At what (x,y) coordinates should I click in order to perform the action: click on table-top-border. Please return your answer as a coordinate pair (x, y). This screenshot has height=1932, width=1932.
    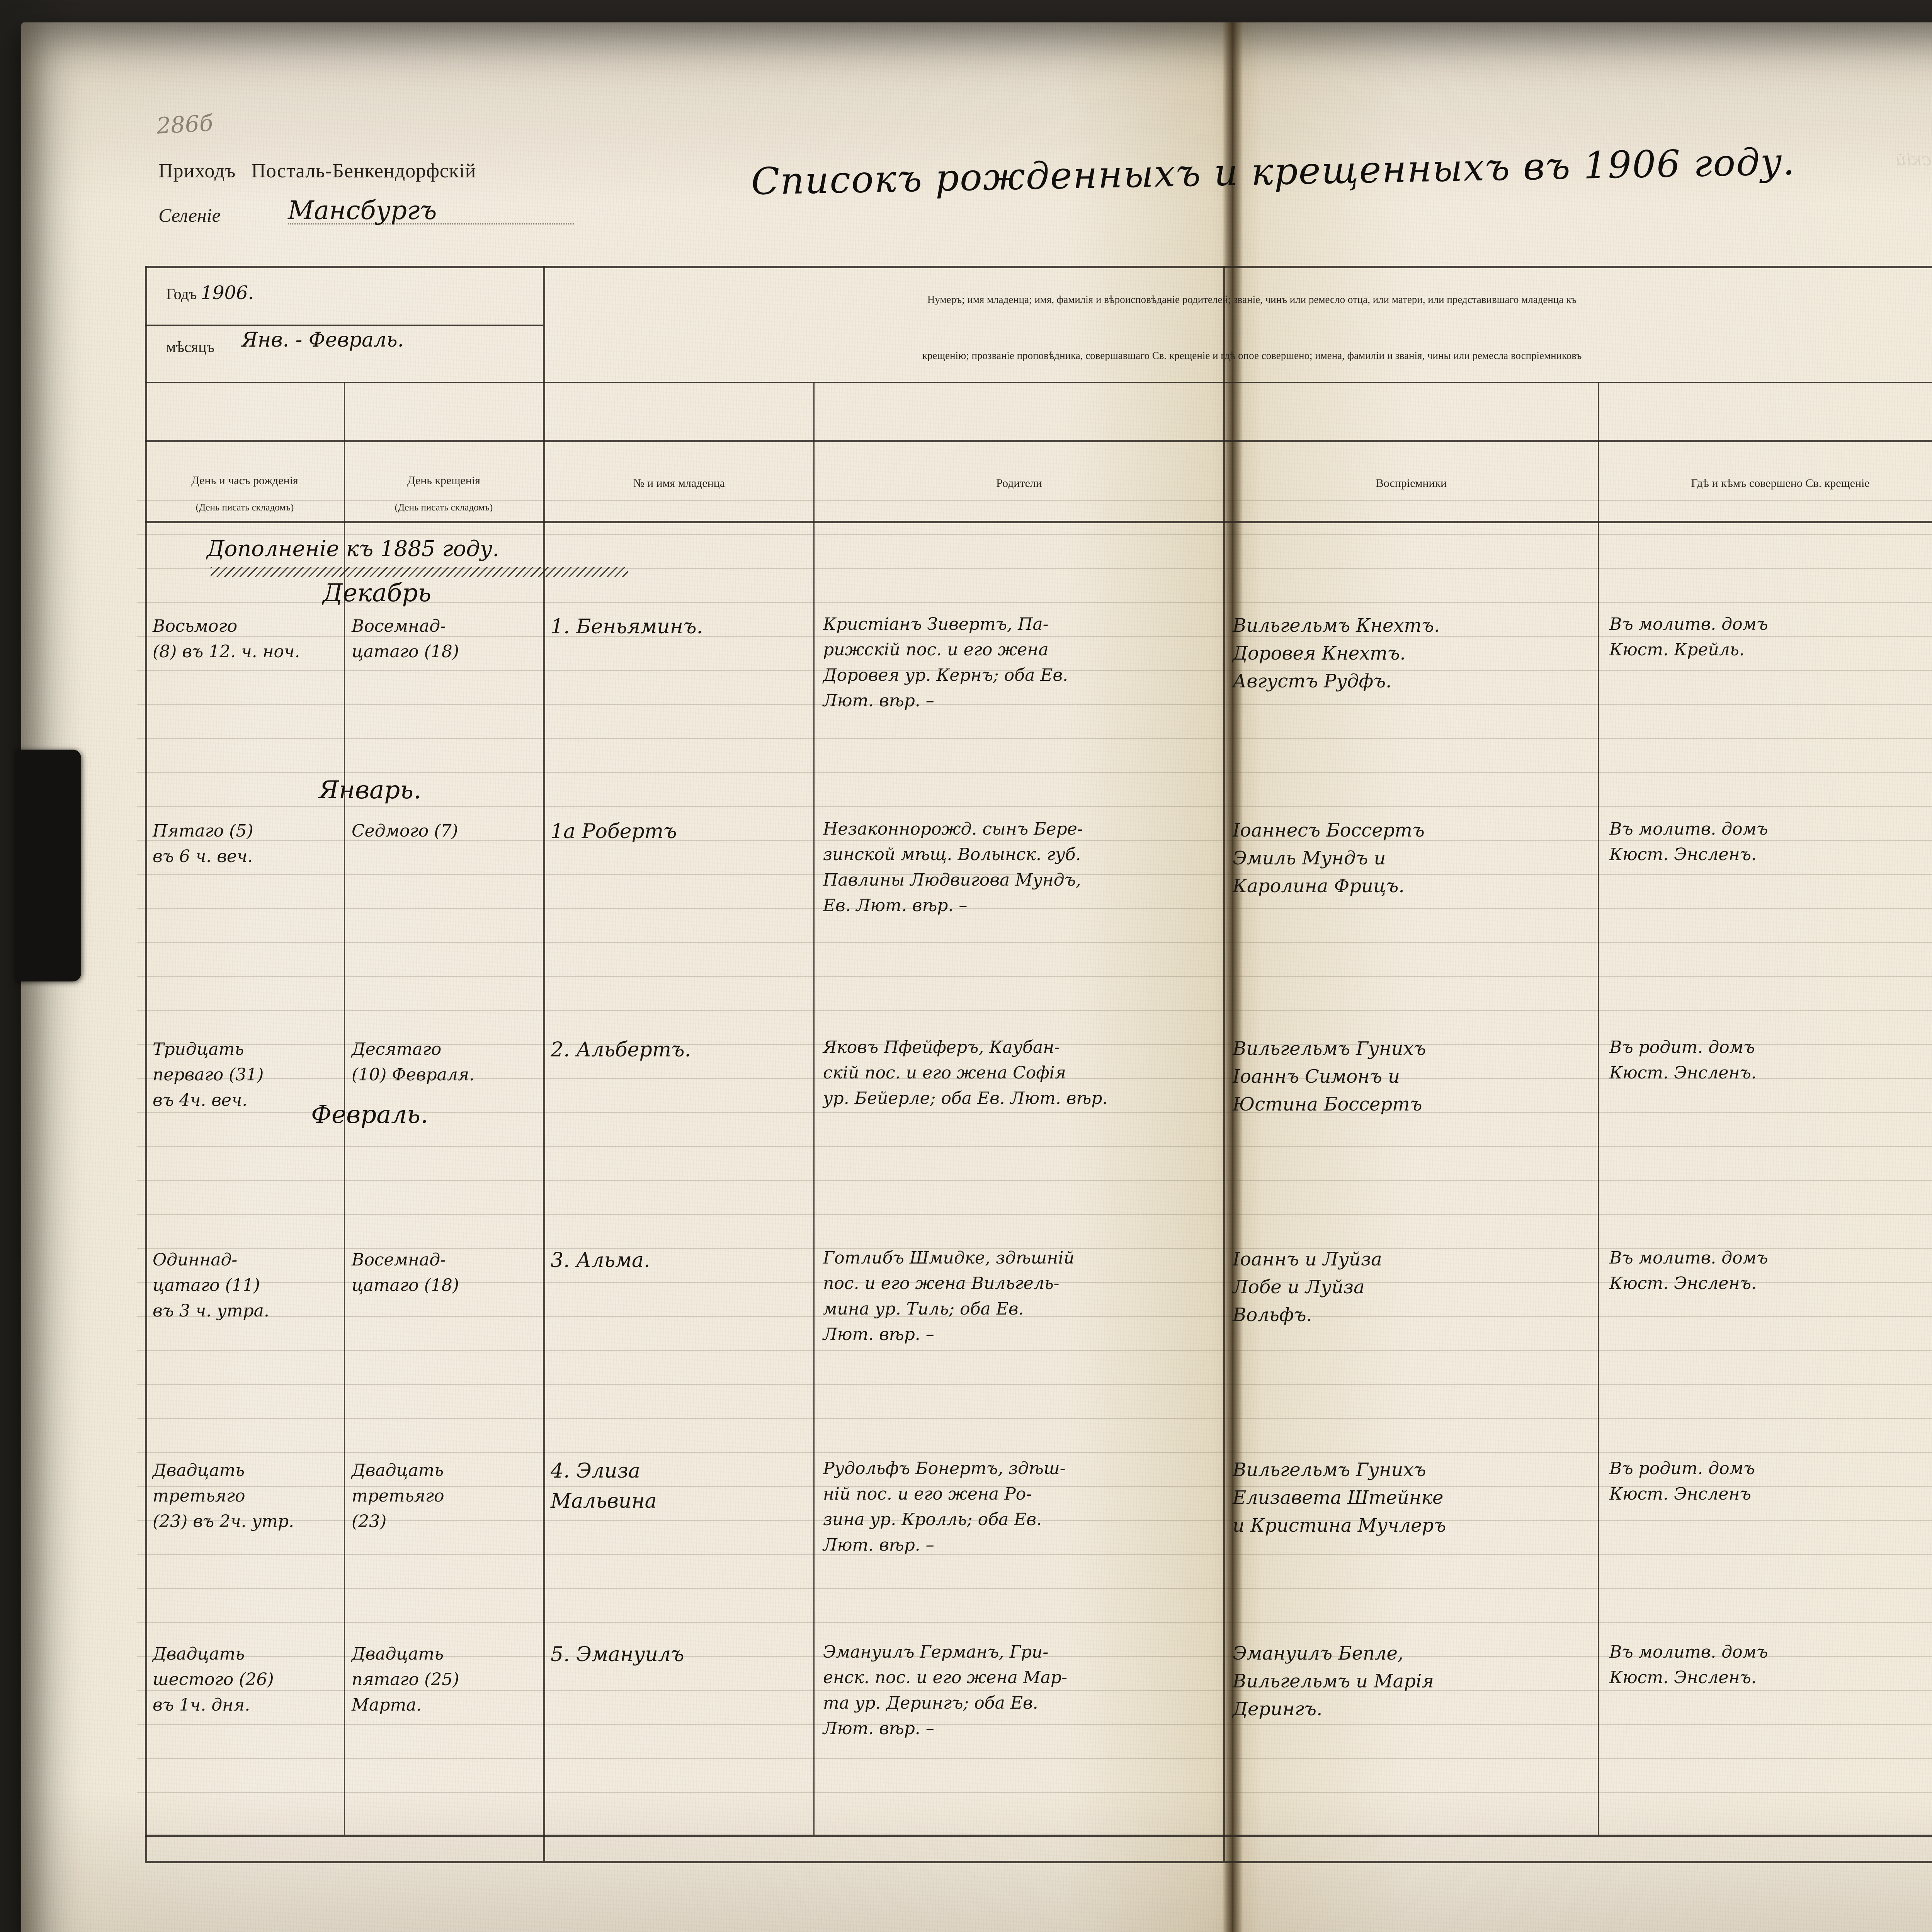
    Looking at the image, I should click on (1038, 267).